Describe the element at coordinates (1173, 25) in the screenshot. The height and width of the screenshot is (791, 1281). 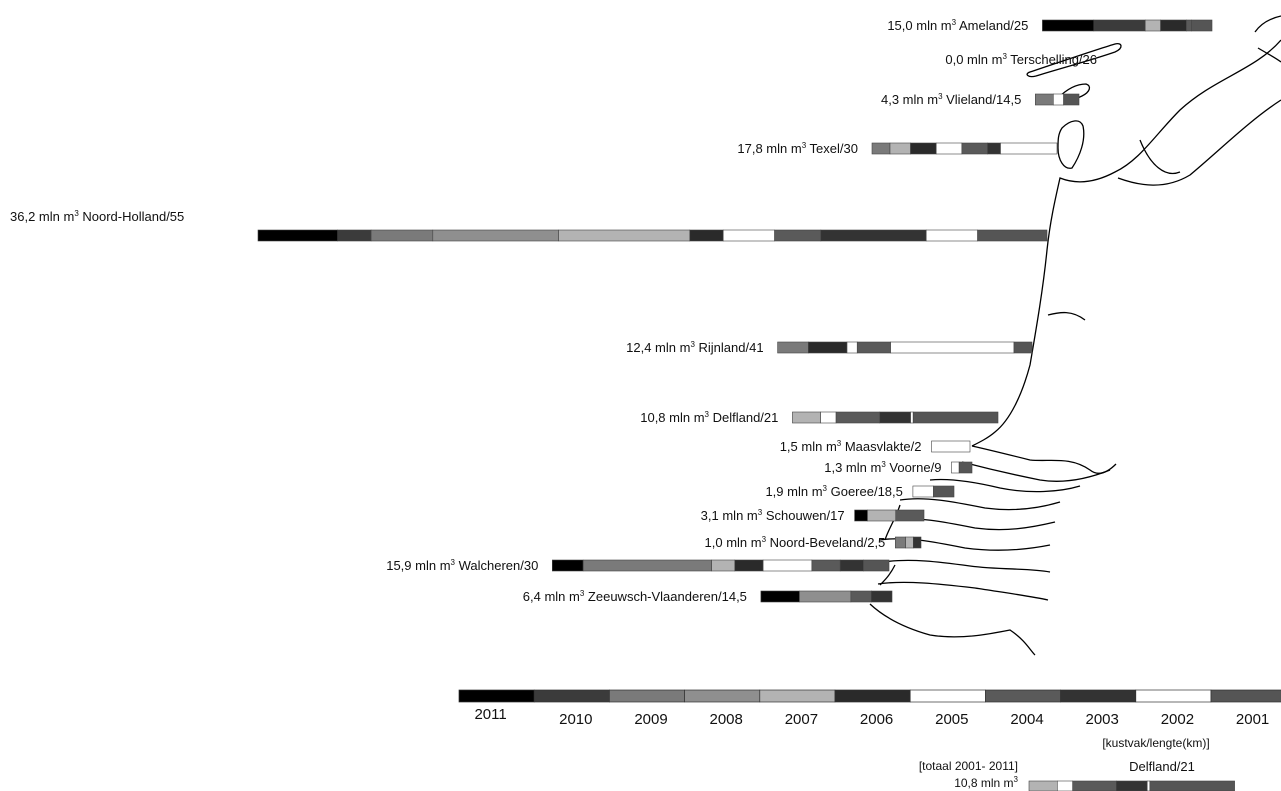
I see `bar-segment-ameland-25-2006` at that location.